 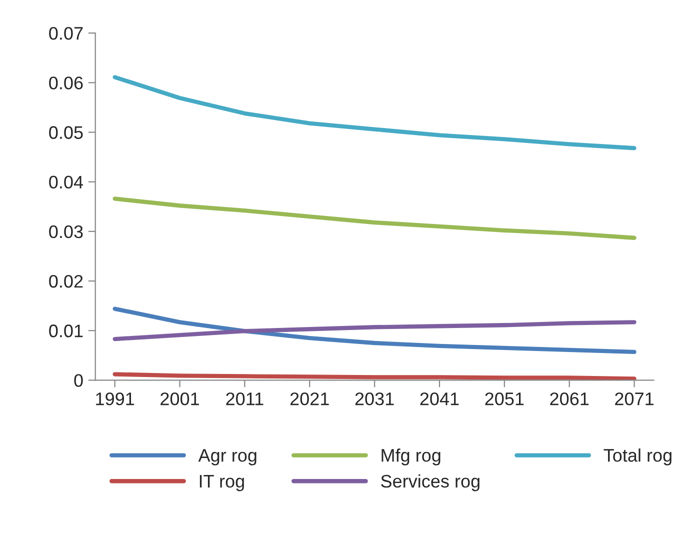 I want to click on y-tick-label: 0, so click(x=78, y=380).